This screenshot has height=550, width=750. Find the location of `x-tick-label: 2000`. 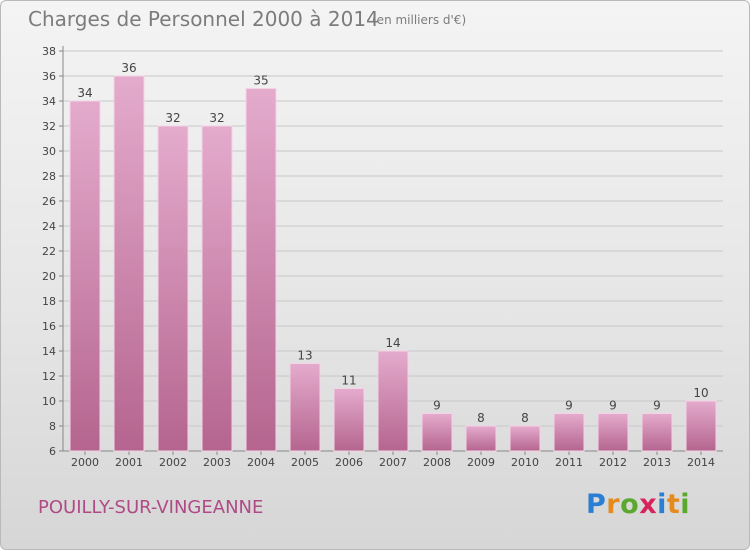

x-tick-label: 2000 is located at coordinates (85, 462).